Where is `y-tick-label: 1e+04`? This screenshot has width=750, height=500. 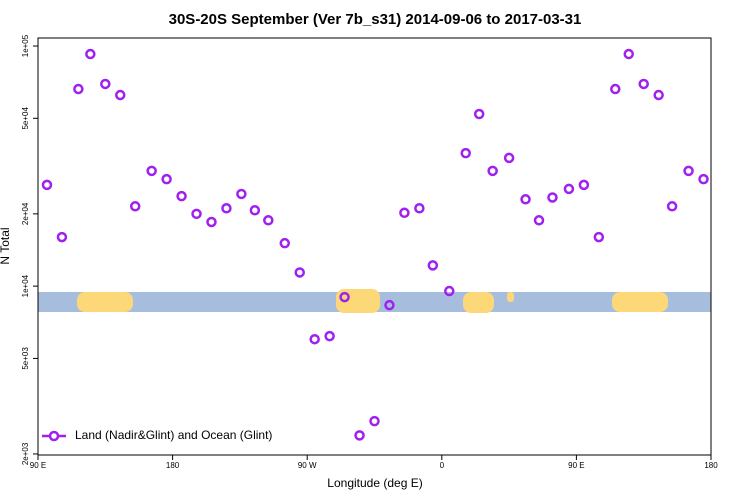
y-tick-label: 1e+04 is located at coordinates (25, 285).